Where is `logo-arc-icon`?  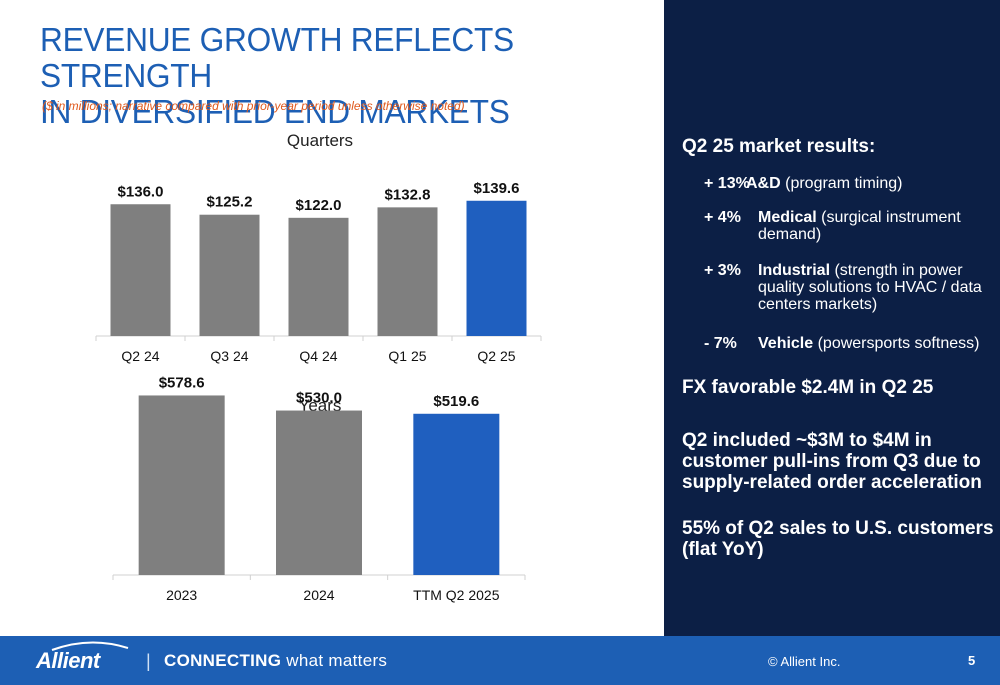
logo-arc-icon is located at coordinates (90, 646).